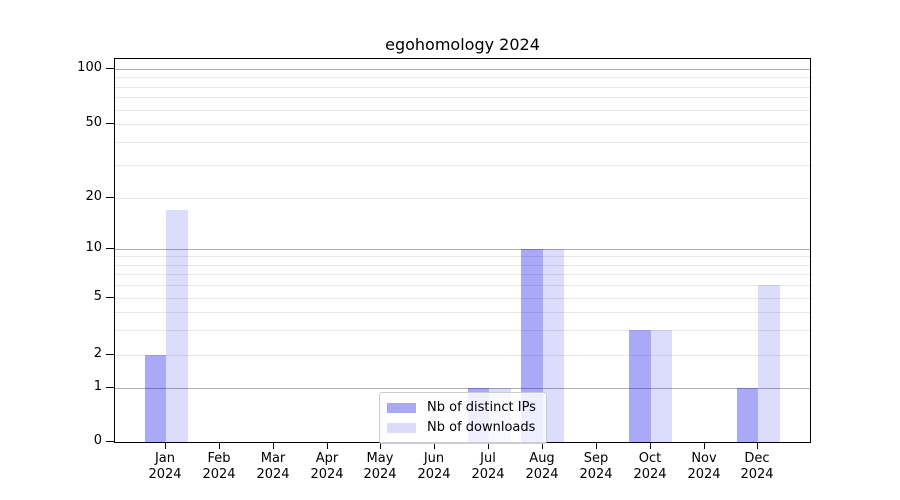 The height and width of the screenshot is (500, 900). What do you see at coordinates (380, 458) in the screenshot?
I see `x-tick-month: May` at bounding box center [380, 458].